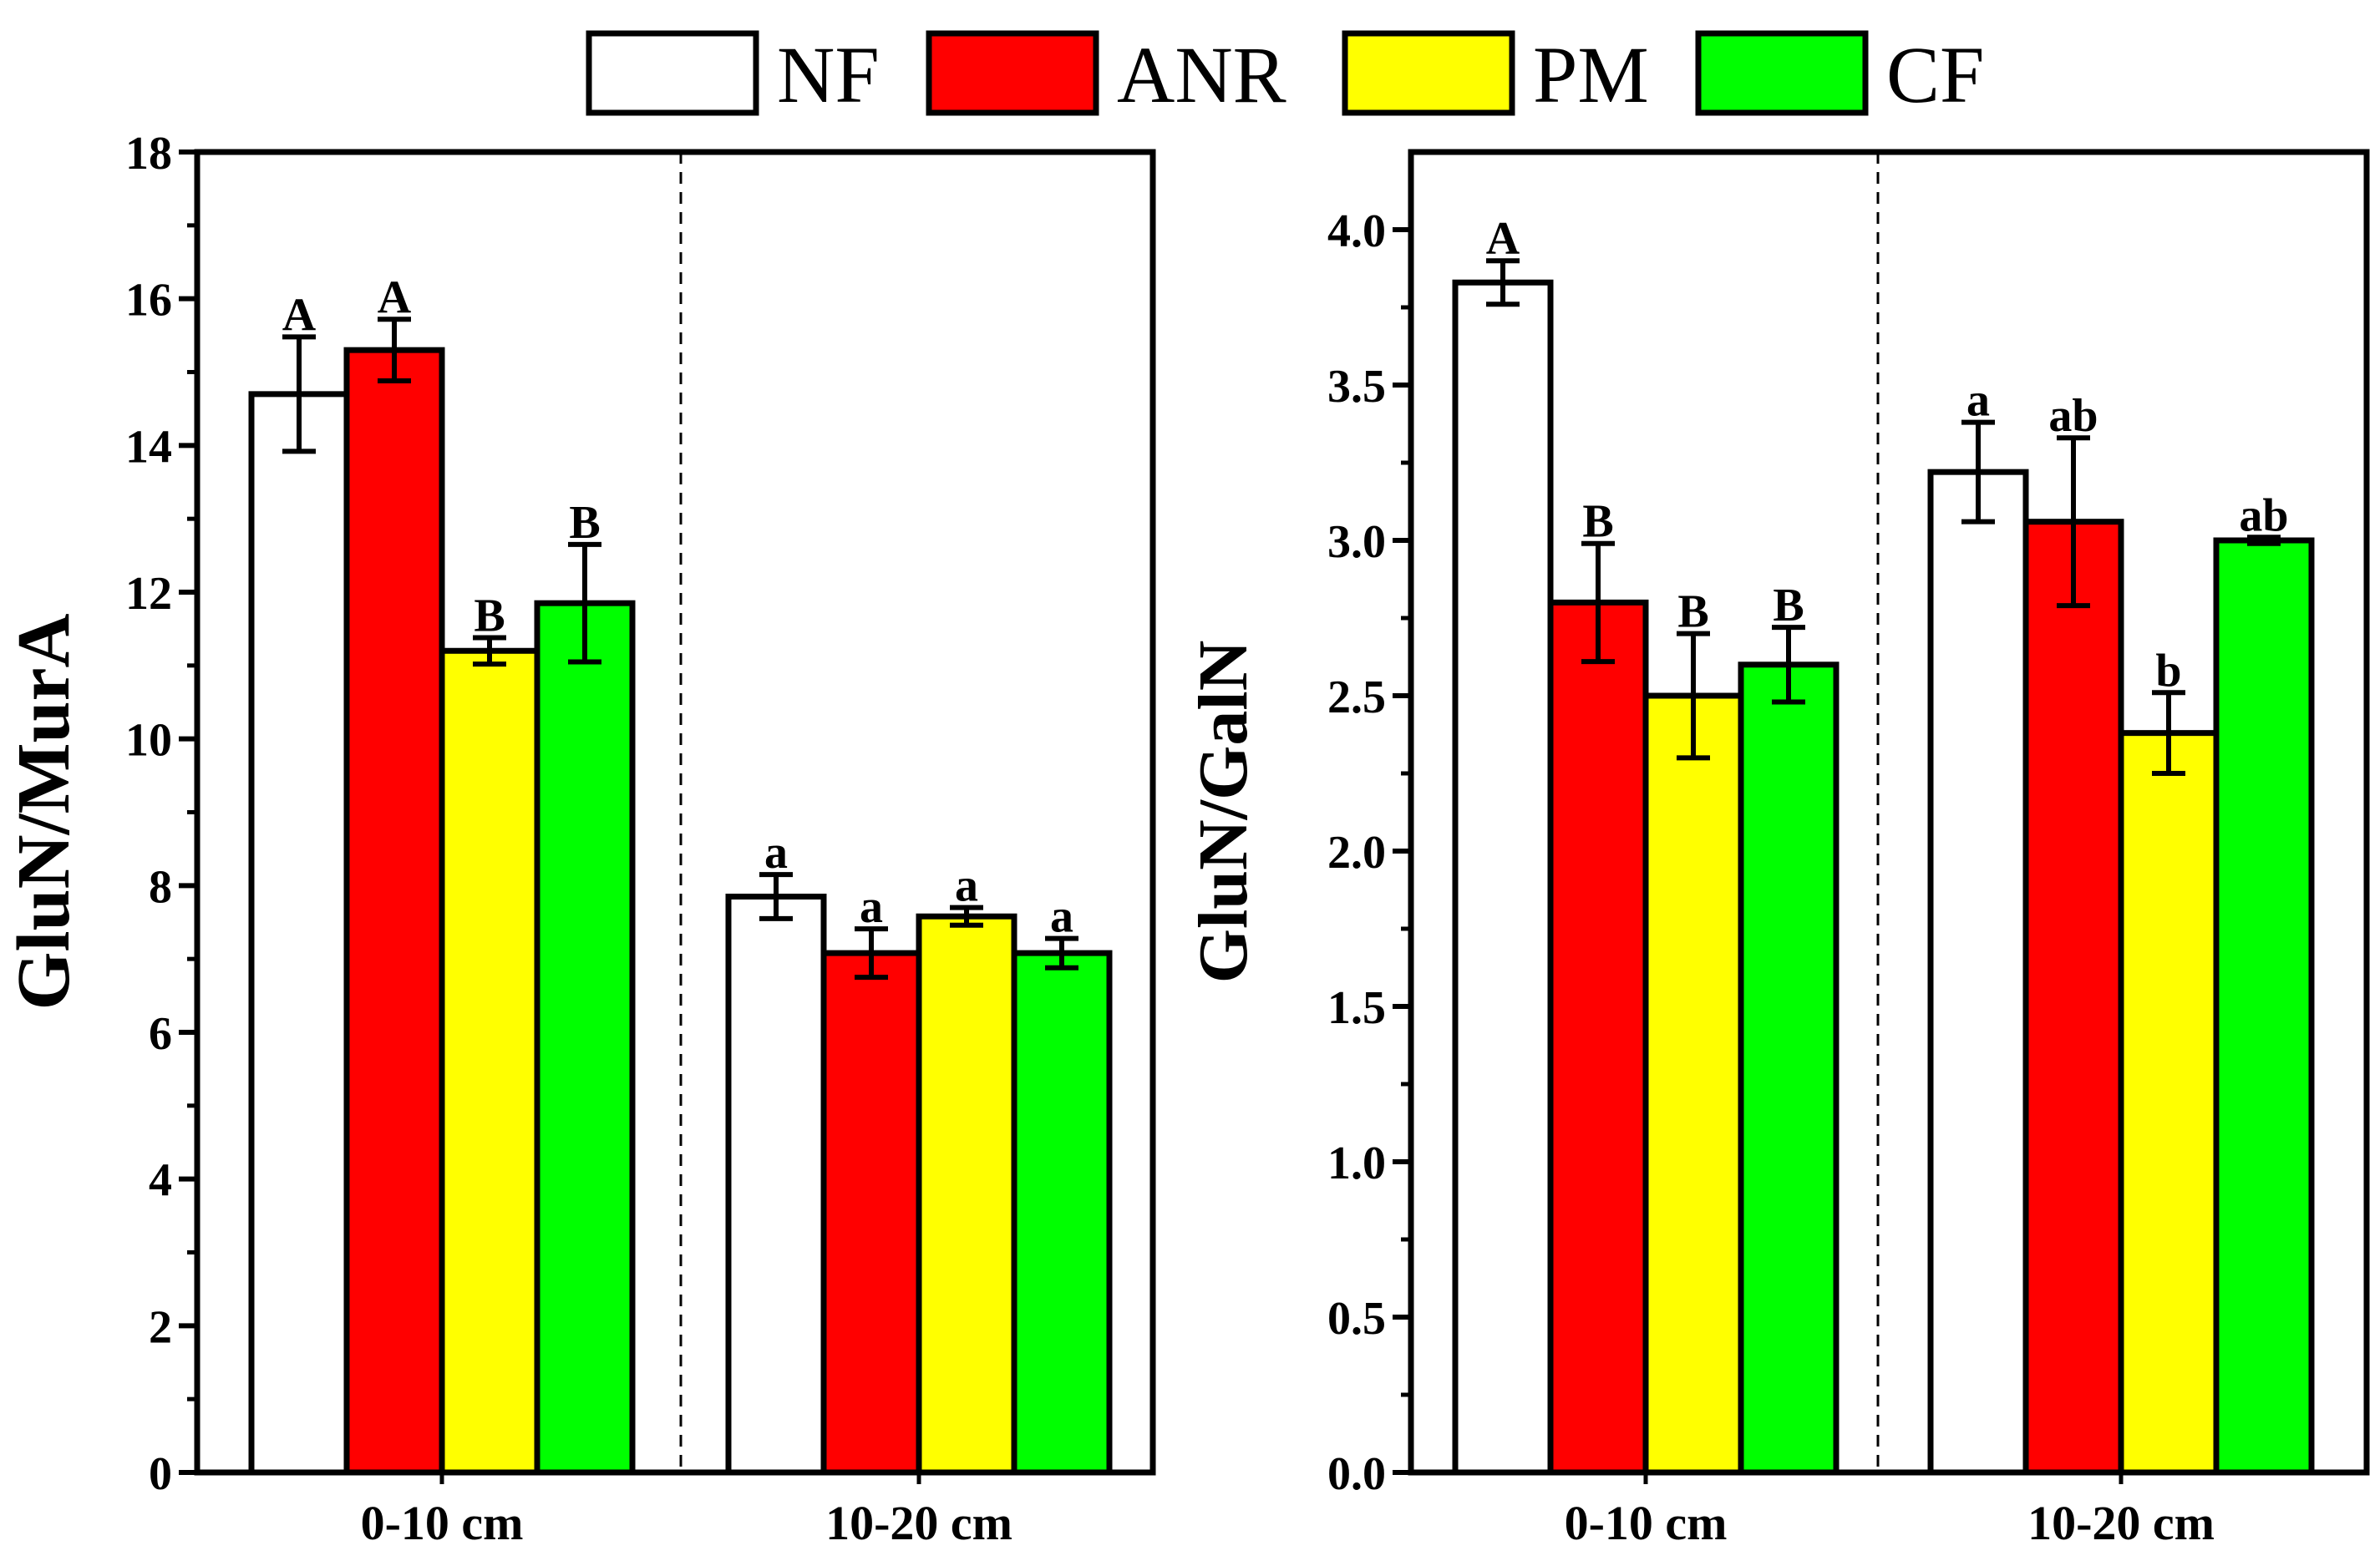 The height and width of the screenshot is (1566, 2380). Describe the element at coordinates (1597, 522) in the screenshot. I see `significance-letter-anr-0-10-cm: B` at that location.